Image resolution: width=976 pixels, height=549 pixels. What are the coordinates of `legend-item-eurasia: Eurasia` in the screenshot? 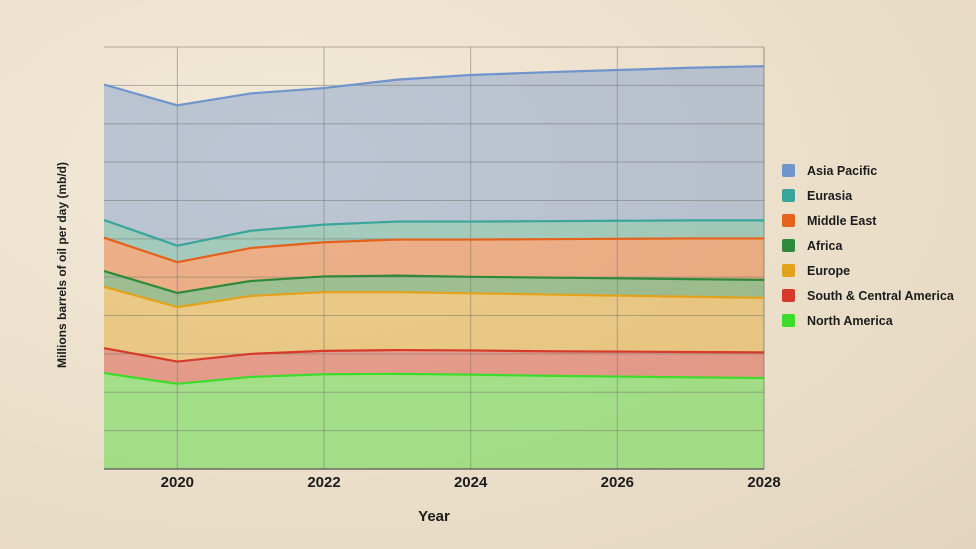 It's located at (868, 195).